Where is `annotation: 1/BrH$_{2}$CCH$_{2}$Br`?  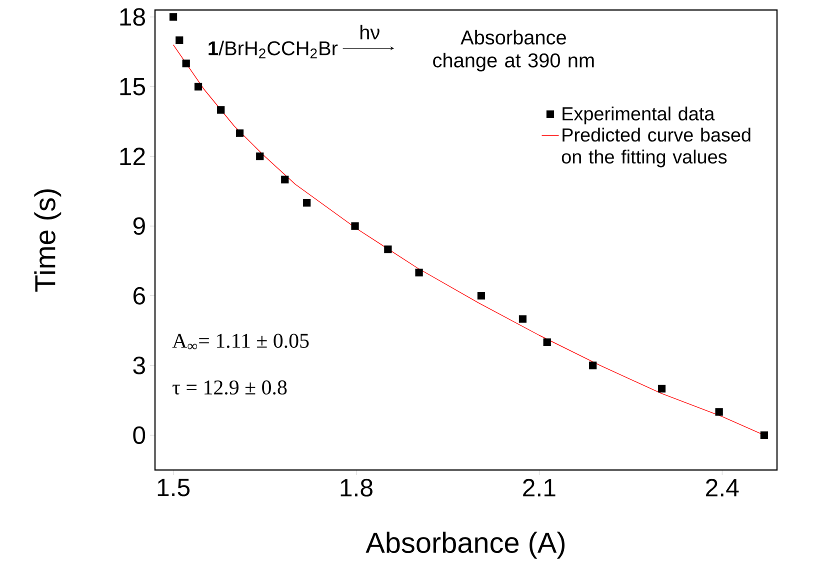 annotation: 1/BrH$_{2}$CCH$_{2}$Br is located at coordinates (273, 49).